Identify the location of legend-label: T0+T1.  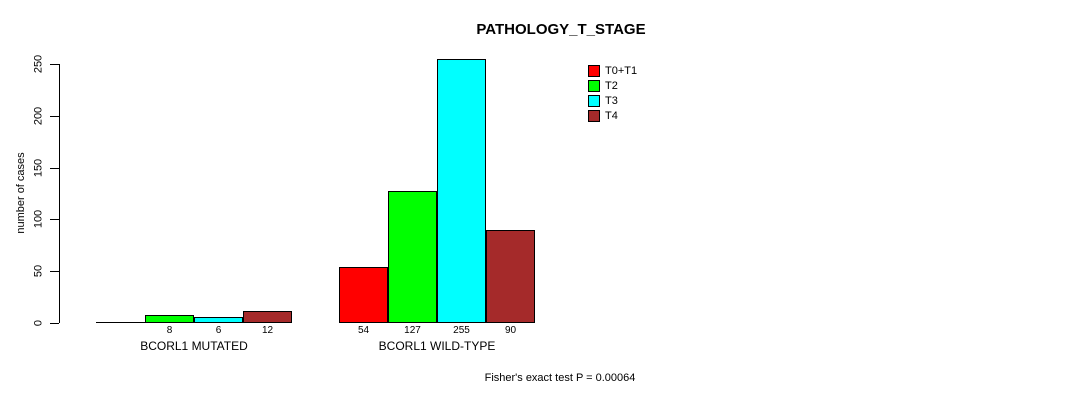
(621, 70).